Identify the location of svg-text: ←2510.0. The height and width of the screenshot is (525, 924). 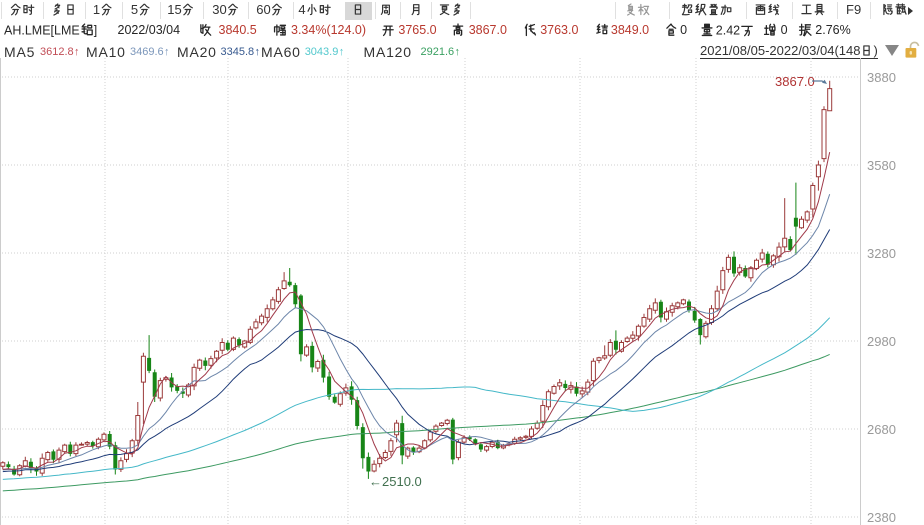
(395, 481).